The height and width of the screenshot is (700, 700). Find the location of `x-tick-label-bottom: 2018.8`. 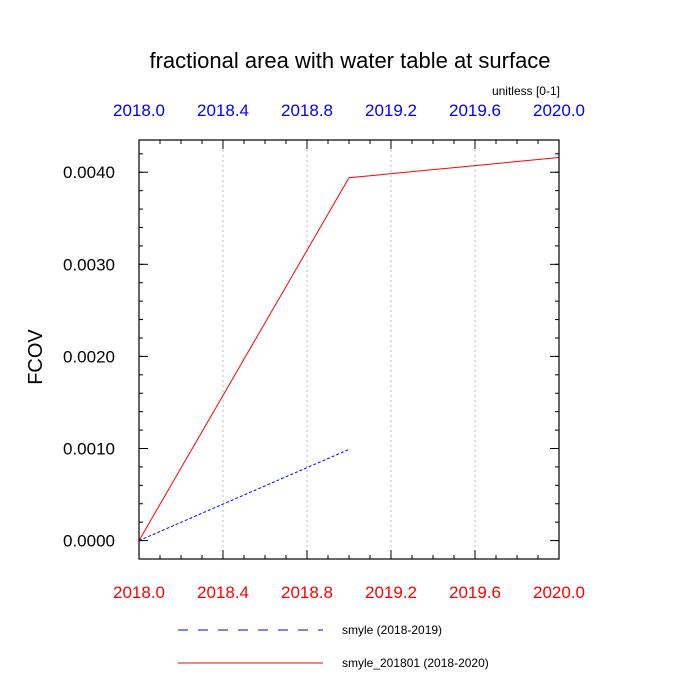

x-tick-label-bottom: 2018.8 is located at coordinates (307, 592).